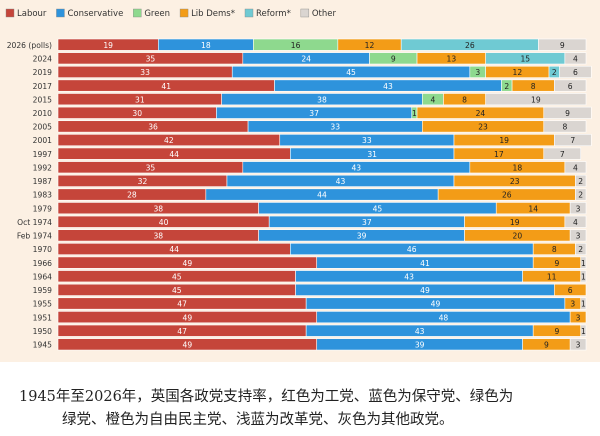 This screenshot has width=600, height=436. I want to click on bar-2010-other, so click(567, 112).